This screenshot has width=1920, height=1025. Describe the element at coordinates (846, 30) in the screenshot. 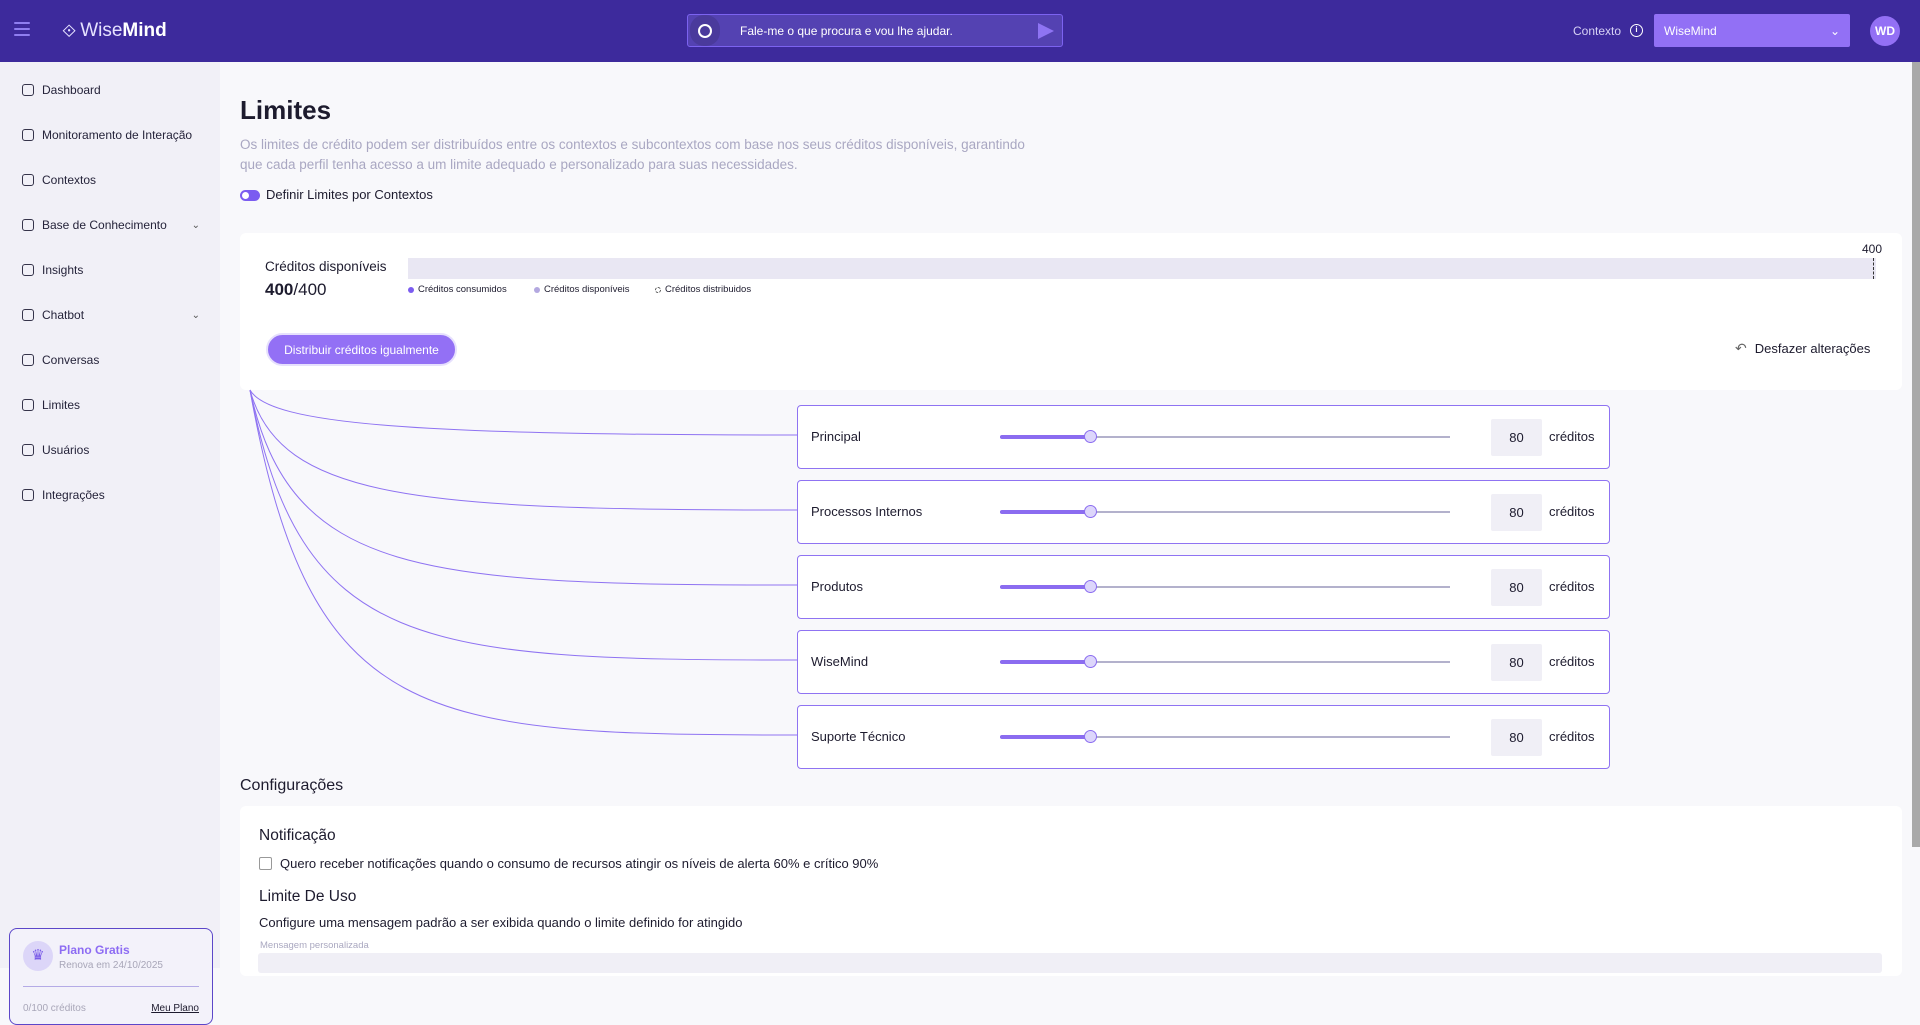

I see `search-input: Fale-me o que procura e vou lhe ajudar.` at that location.